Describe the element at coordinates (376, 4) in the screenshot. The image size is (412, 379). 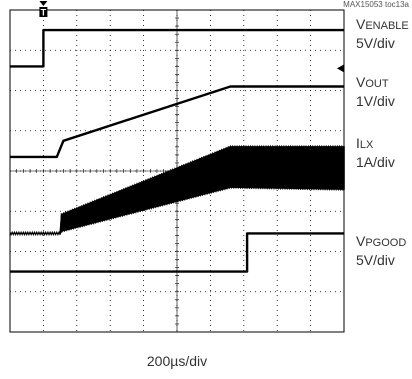
I see `figure-reference: MAX15053 toc13a` at that location.